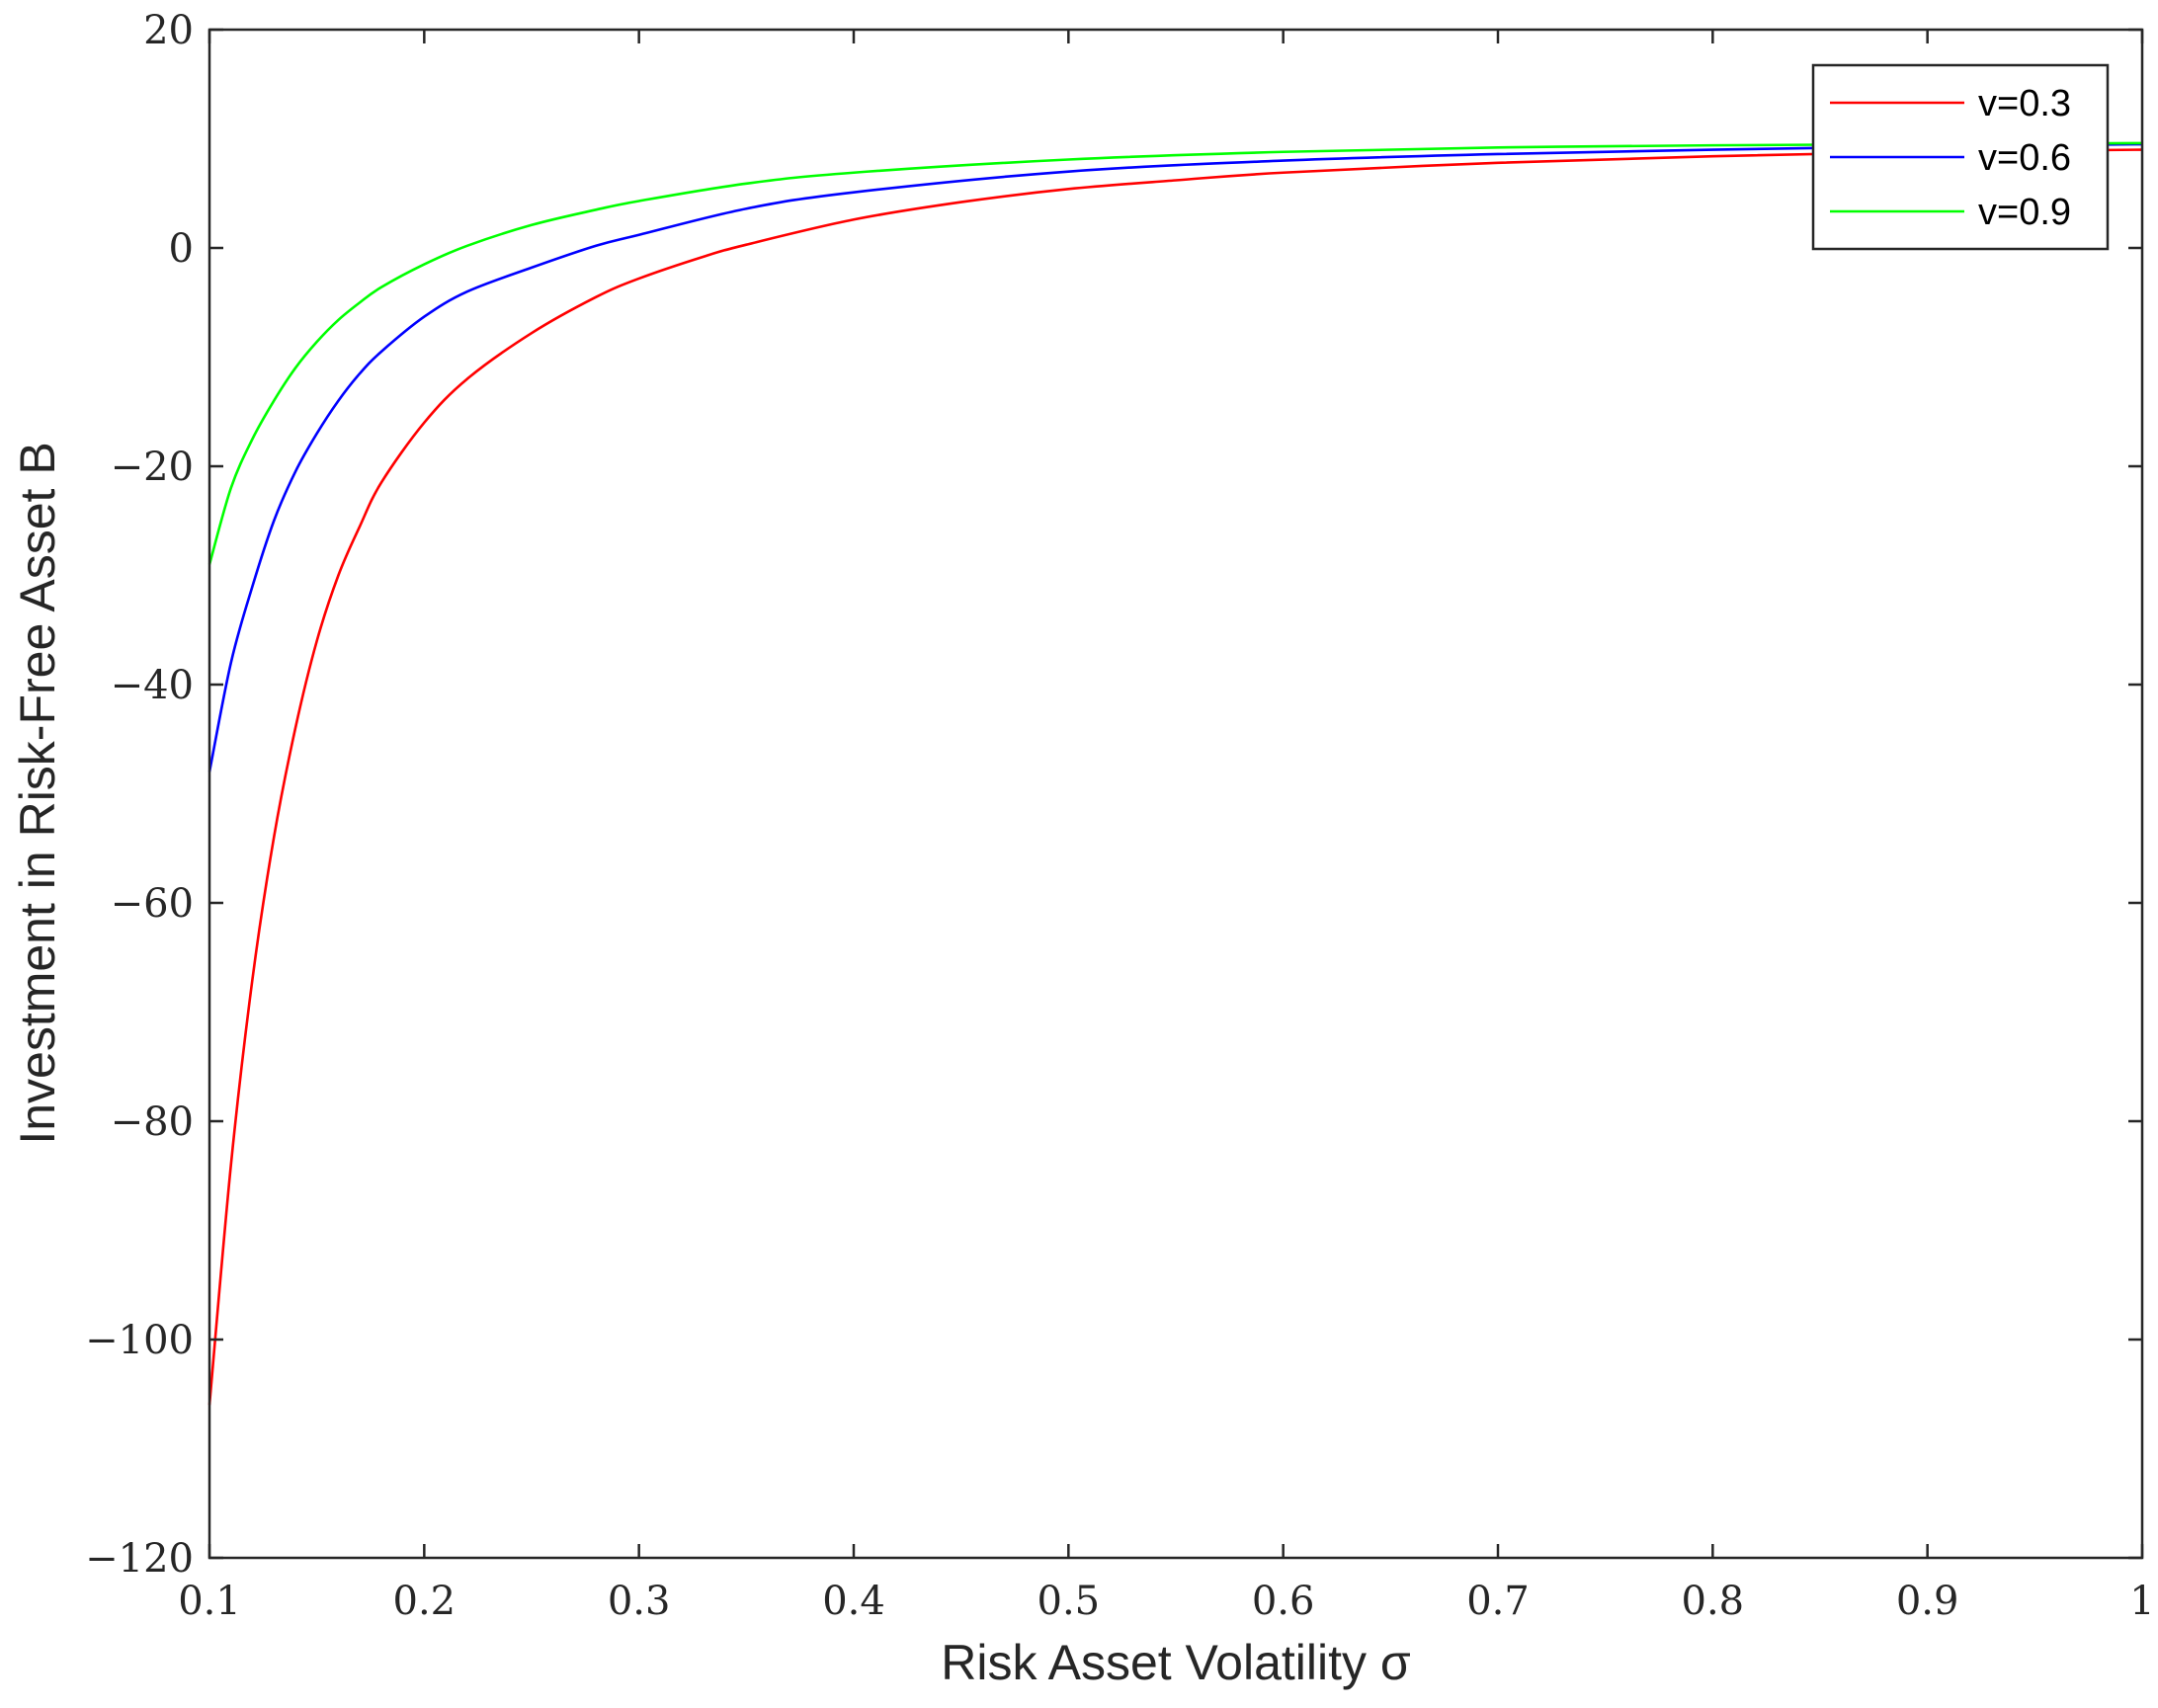  What do you see at coordinates (1960, 157) in the screenshot?
I see `legend: v=0.3 v=0.6 v=0.9` at bounding box center [1960, 157].